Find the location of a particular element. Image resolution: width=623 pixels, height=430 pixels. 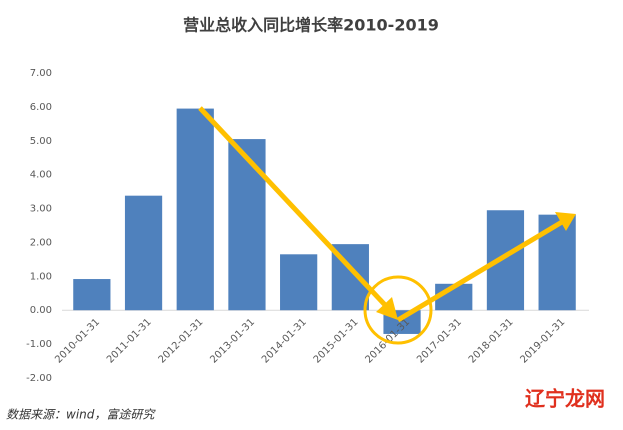

y-tick-label: -2.00 is located at coordinates (39, 378).